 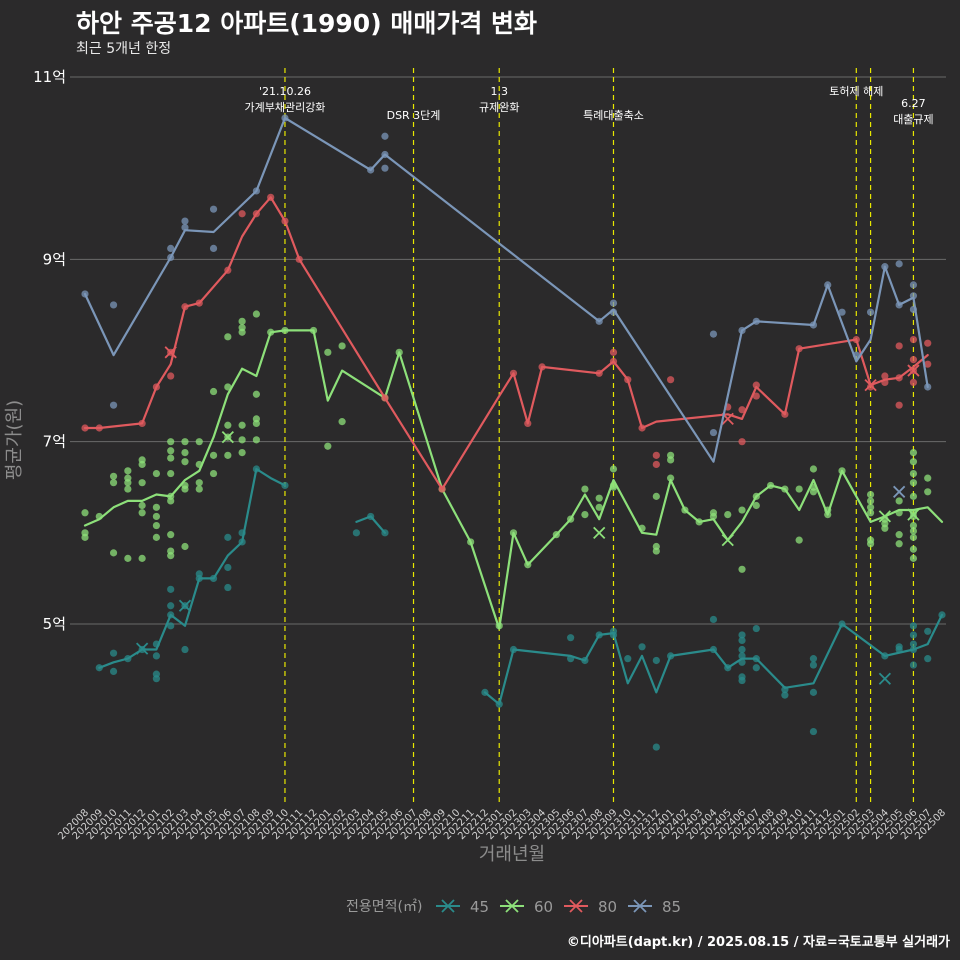 What do you see at coordinates (49, 350) in the screenshot?
I see `y-axis-labels: 11억 9억 7억 5억` at bounding box center [49, 350].